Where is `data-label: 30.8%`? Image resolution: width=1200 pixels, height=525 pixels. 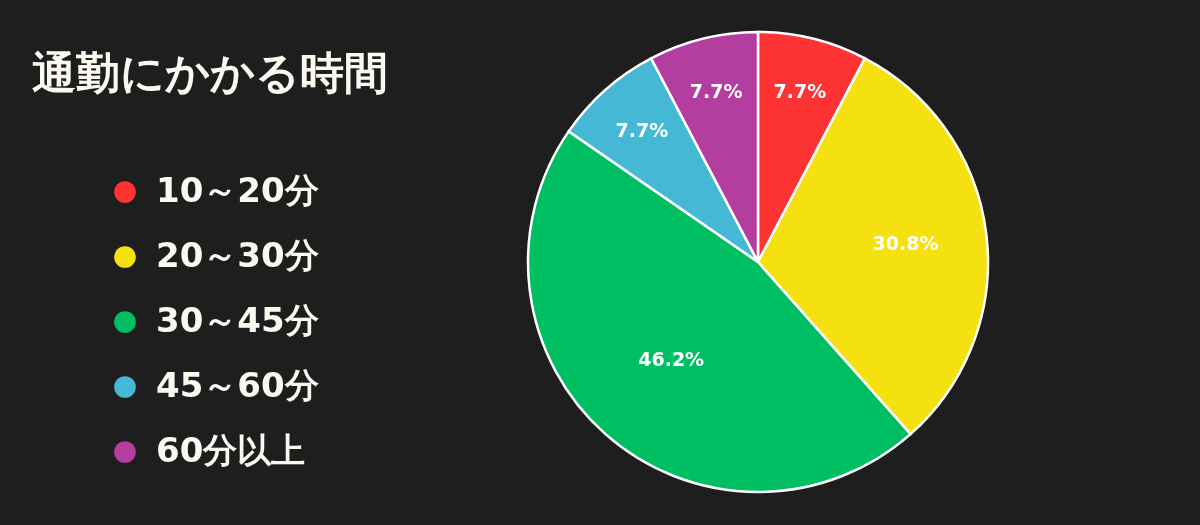 data-label: 30.8% is located at coordinates (905, 243).